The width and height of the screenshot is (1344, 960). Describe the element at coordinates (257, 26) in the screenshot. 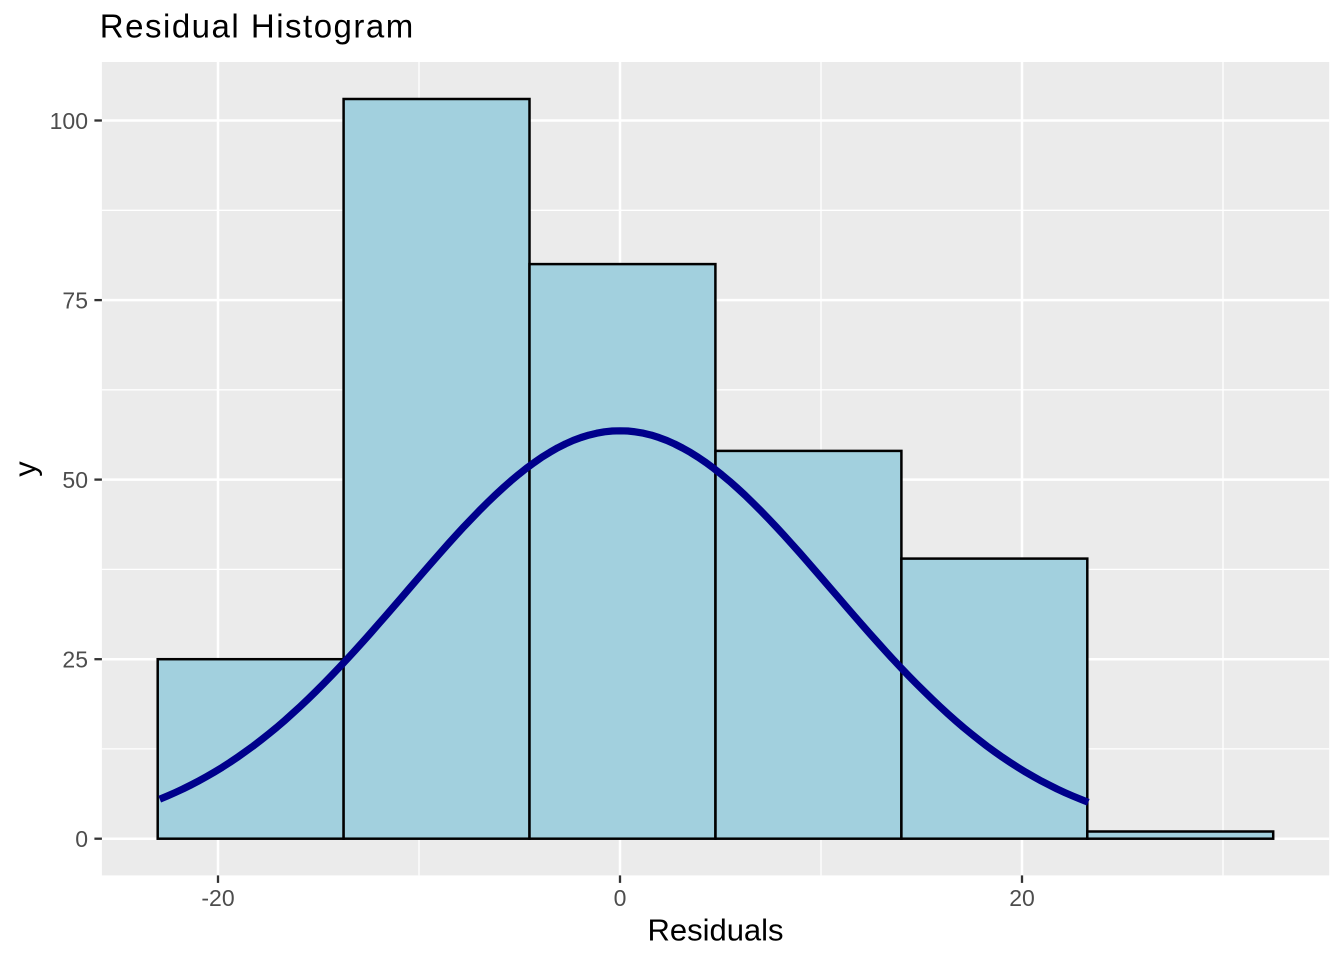

I see `svg-text: Residual Histogram` at that location.